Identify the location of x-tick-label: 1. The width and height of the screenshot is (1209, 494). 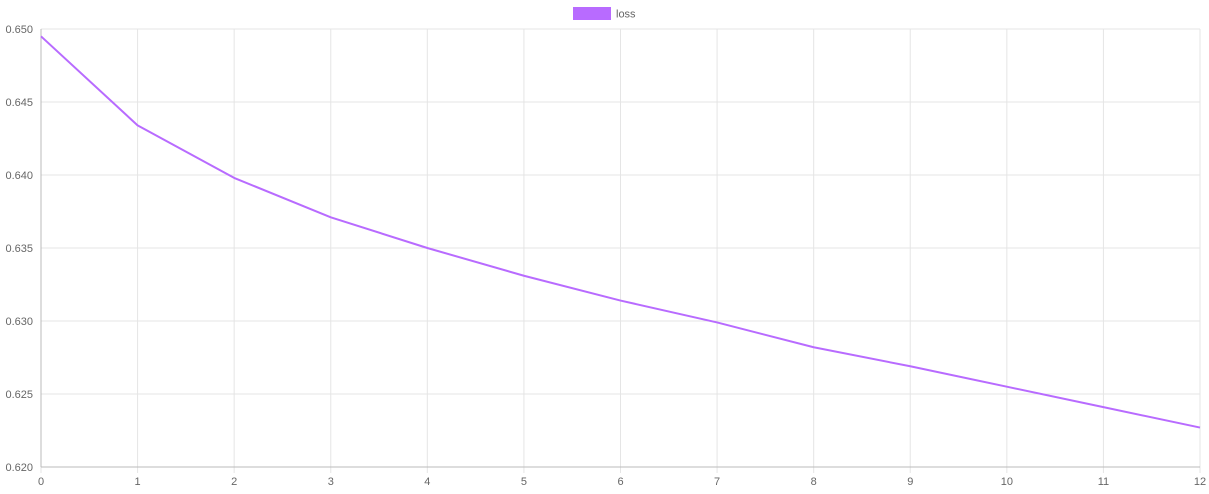
(138, 482).